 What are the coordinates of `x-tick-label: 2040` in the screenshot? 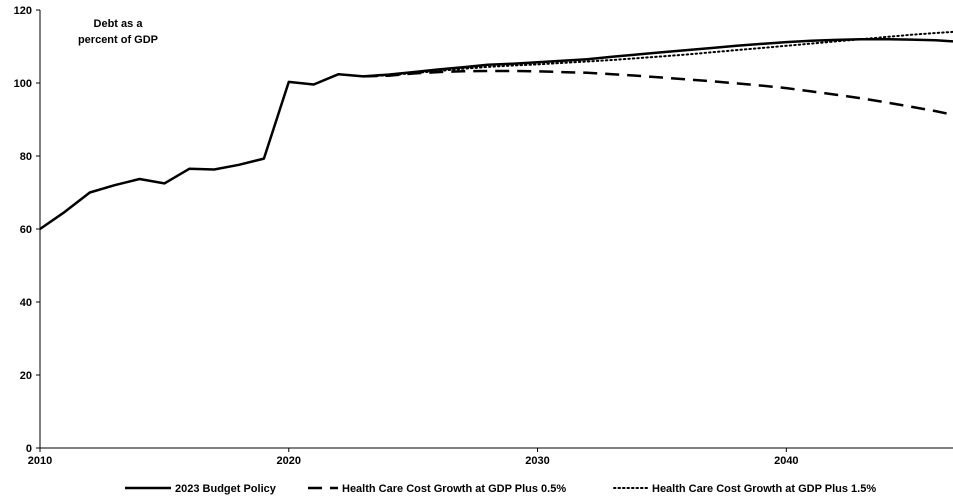 It's located at (786, 461).